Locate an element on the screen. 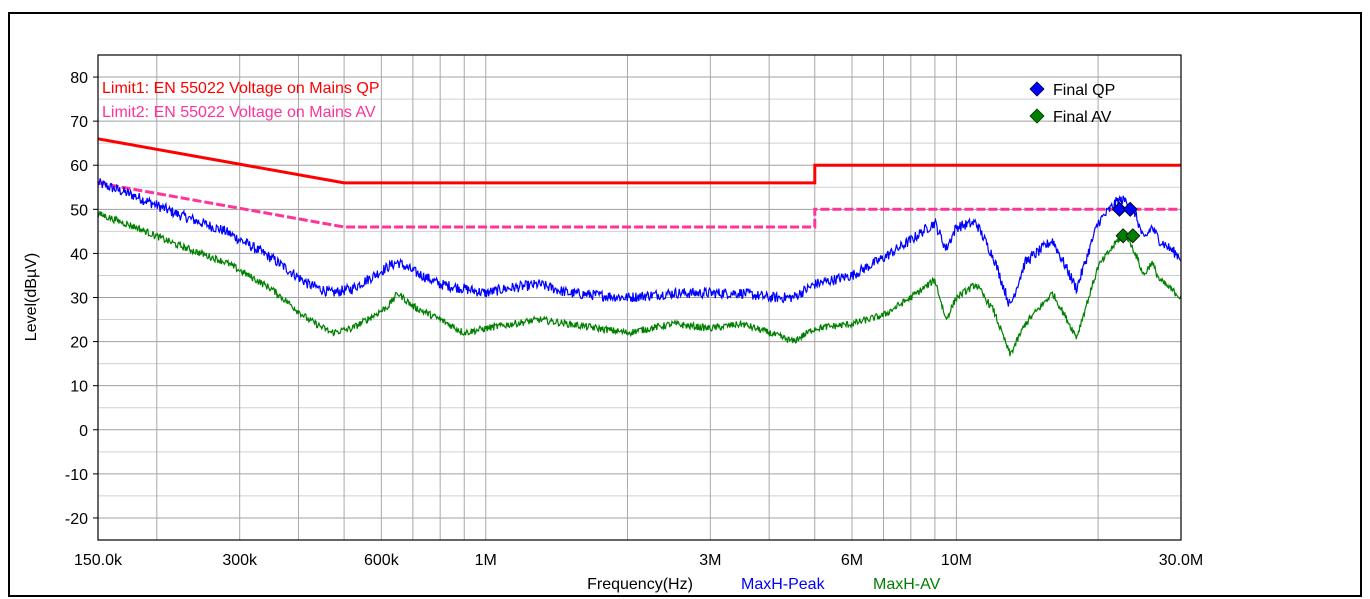  y-tick-labels: 80 70 60 50 40 30 20 10 0 -10 -20 is located at coordinates (81, 299).